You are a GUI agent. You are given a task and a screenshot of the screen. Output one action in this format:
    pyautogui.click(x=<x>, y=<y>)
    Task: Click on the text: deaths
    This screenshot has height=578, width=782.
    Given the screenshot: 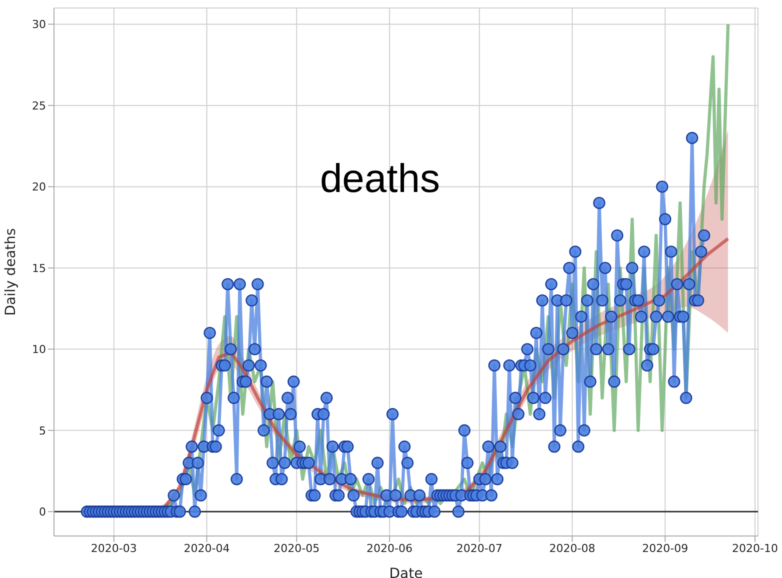 What is the action you would take?
    pyautogui.click(x=380, y=179)
    